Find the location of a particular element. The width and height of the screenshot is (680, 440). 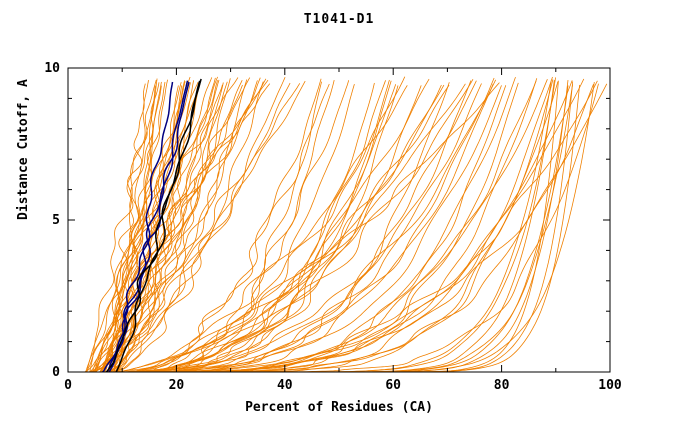

y-tick-label: 5 is located at coordinates (56, 220).